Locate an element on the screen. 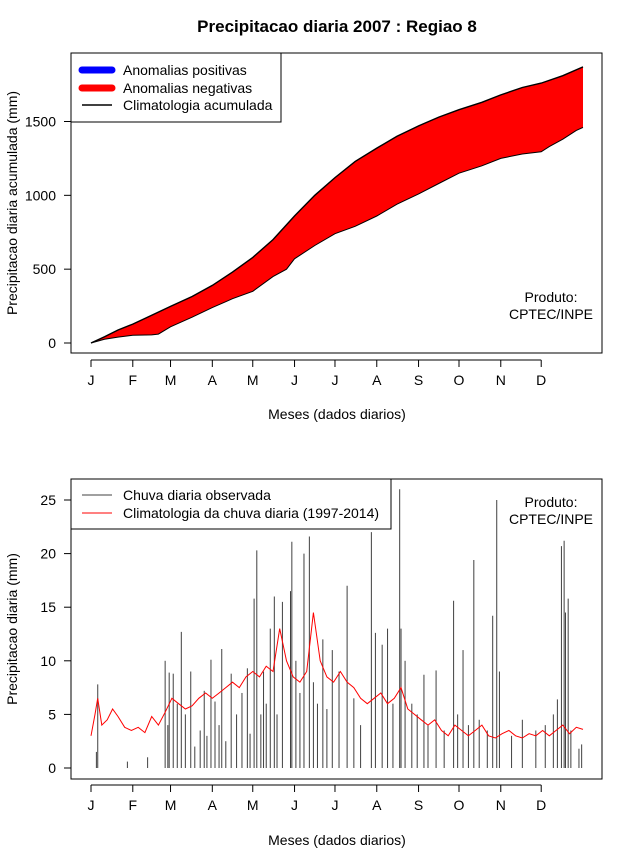 Image resolution: width=640 pixels, height=850 pixels. y-tick-label: 10 is located at coordinates (48, 661).